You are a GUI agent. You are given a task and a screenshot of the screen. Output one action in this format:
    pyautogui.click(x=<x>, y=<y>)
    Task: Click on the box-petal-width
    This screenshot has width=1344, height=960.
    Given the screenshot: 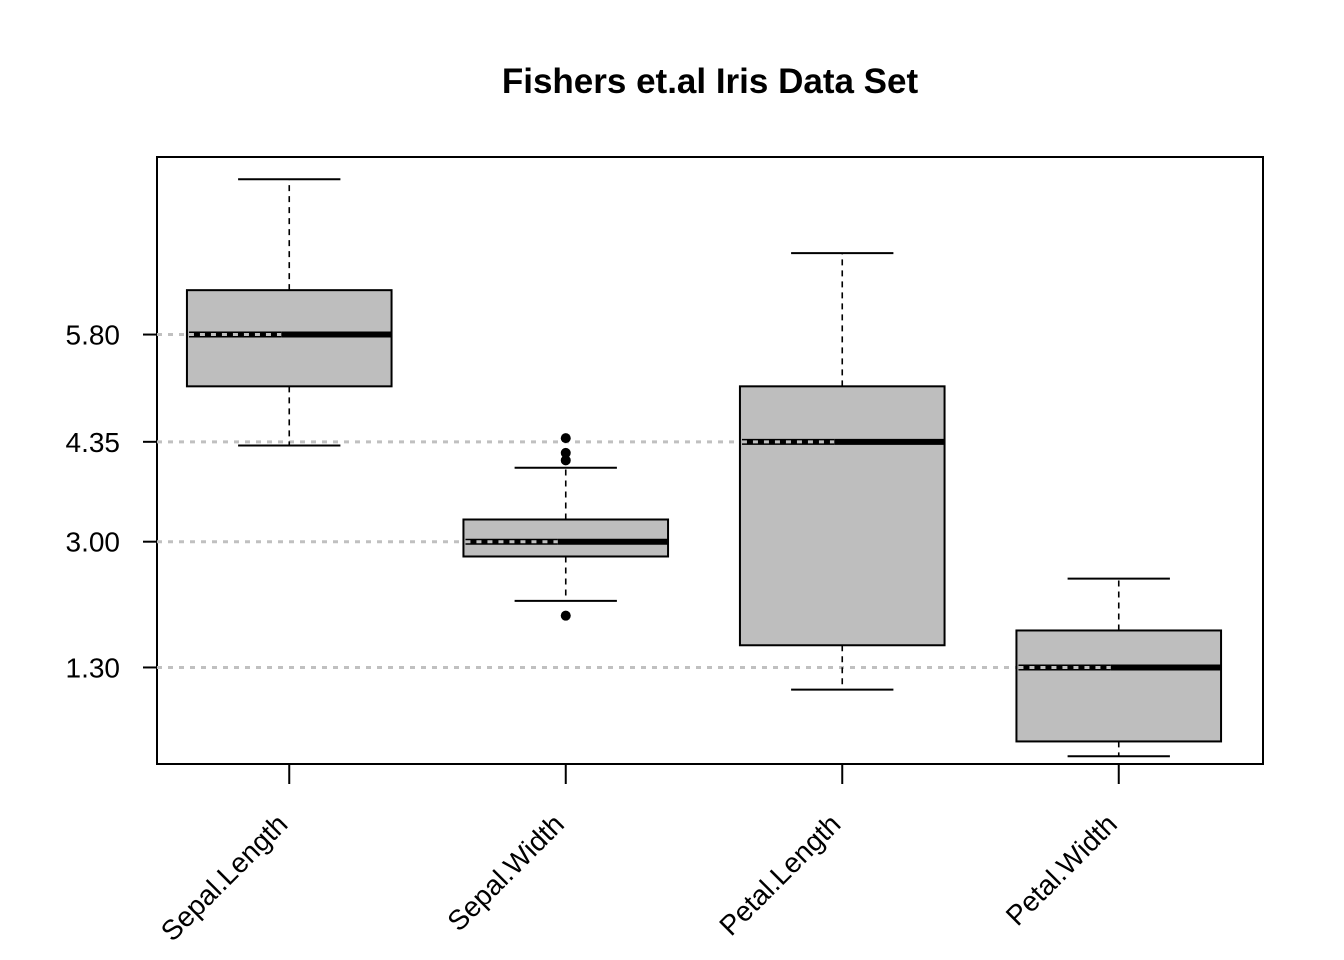 What is the action you would take?
    pyautogui.click(x=1119, y=667)
    